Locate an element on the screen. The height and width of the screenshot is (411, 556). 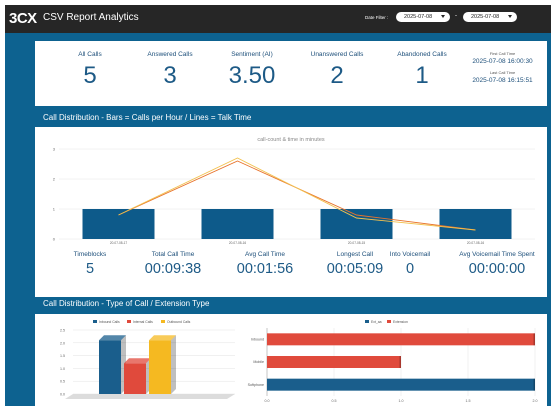
kpi-abandoned-calls: Abandoned Calls 1 is located at coordinates (422, 70).